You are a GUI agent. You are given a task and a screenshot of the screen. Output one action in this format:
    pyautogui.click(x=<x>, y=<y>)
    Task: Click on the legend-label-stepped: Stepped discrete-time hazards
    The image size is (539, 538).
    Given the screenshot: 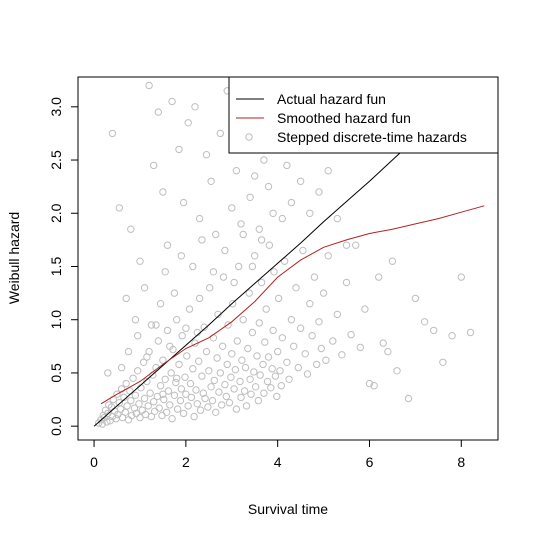 What is the action you would take?
    pyautogui.click(x=372, y=137)
    